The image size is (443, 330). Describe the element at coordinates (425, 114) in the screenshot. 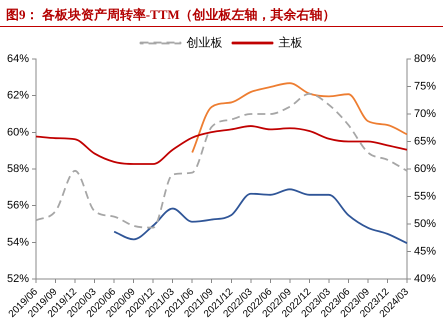

I see `y2-tick-label: 70%` at that location.